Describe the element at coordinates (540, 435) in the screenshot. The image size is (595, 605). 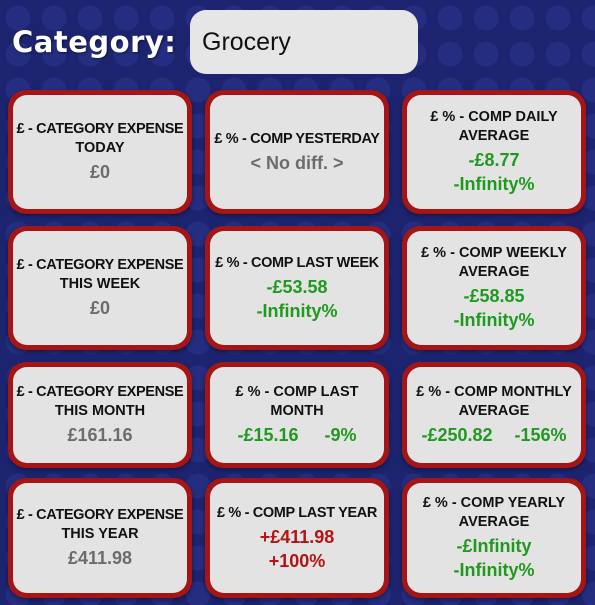
I see `tile-value-percent: -156%` at that location.